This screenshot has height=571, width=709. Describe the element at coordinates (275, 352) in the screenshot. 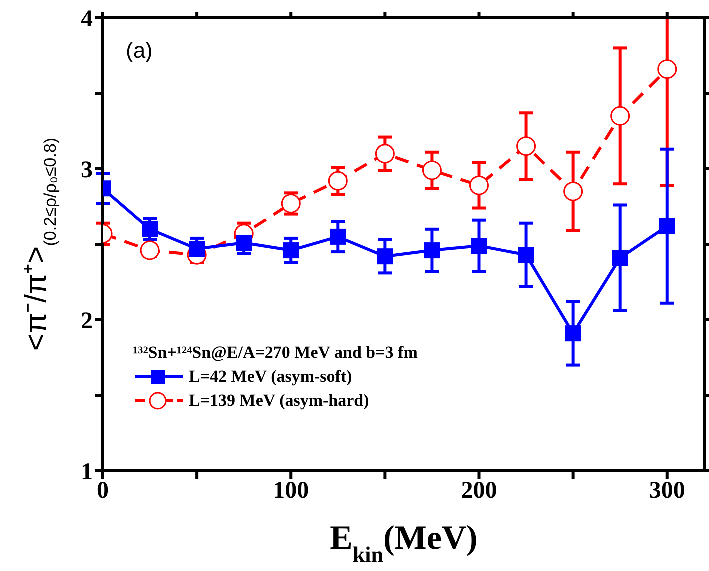

I see `legend-title: ¹³²Sn+¹²⁴Sn@E/A=270 MeV and b=3 fm` at that location.